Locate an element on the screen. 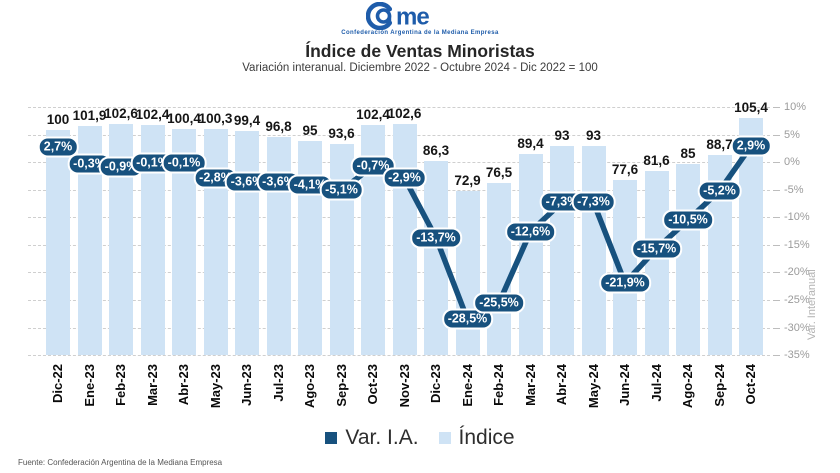 The image size is (840, 473). var-ia-point-label: -5,1% is located at coordinates (341, 190).